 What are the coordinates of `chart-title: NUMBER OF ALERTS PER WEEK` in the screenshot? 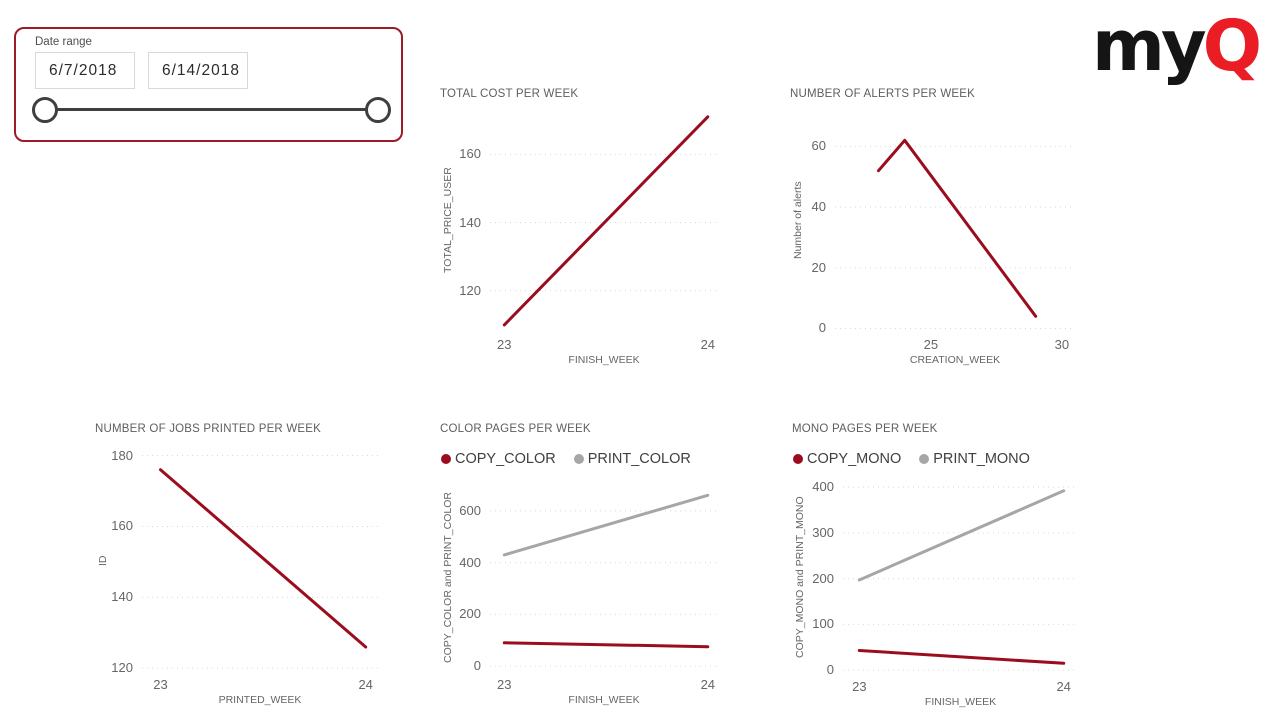 It's located at (882, 94).